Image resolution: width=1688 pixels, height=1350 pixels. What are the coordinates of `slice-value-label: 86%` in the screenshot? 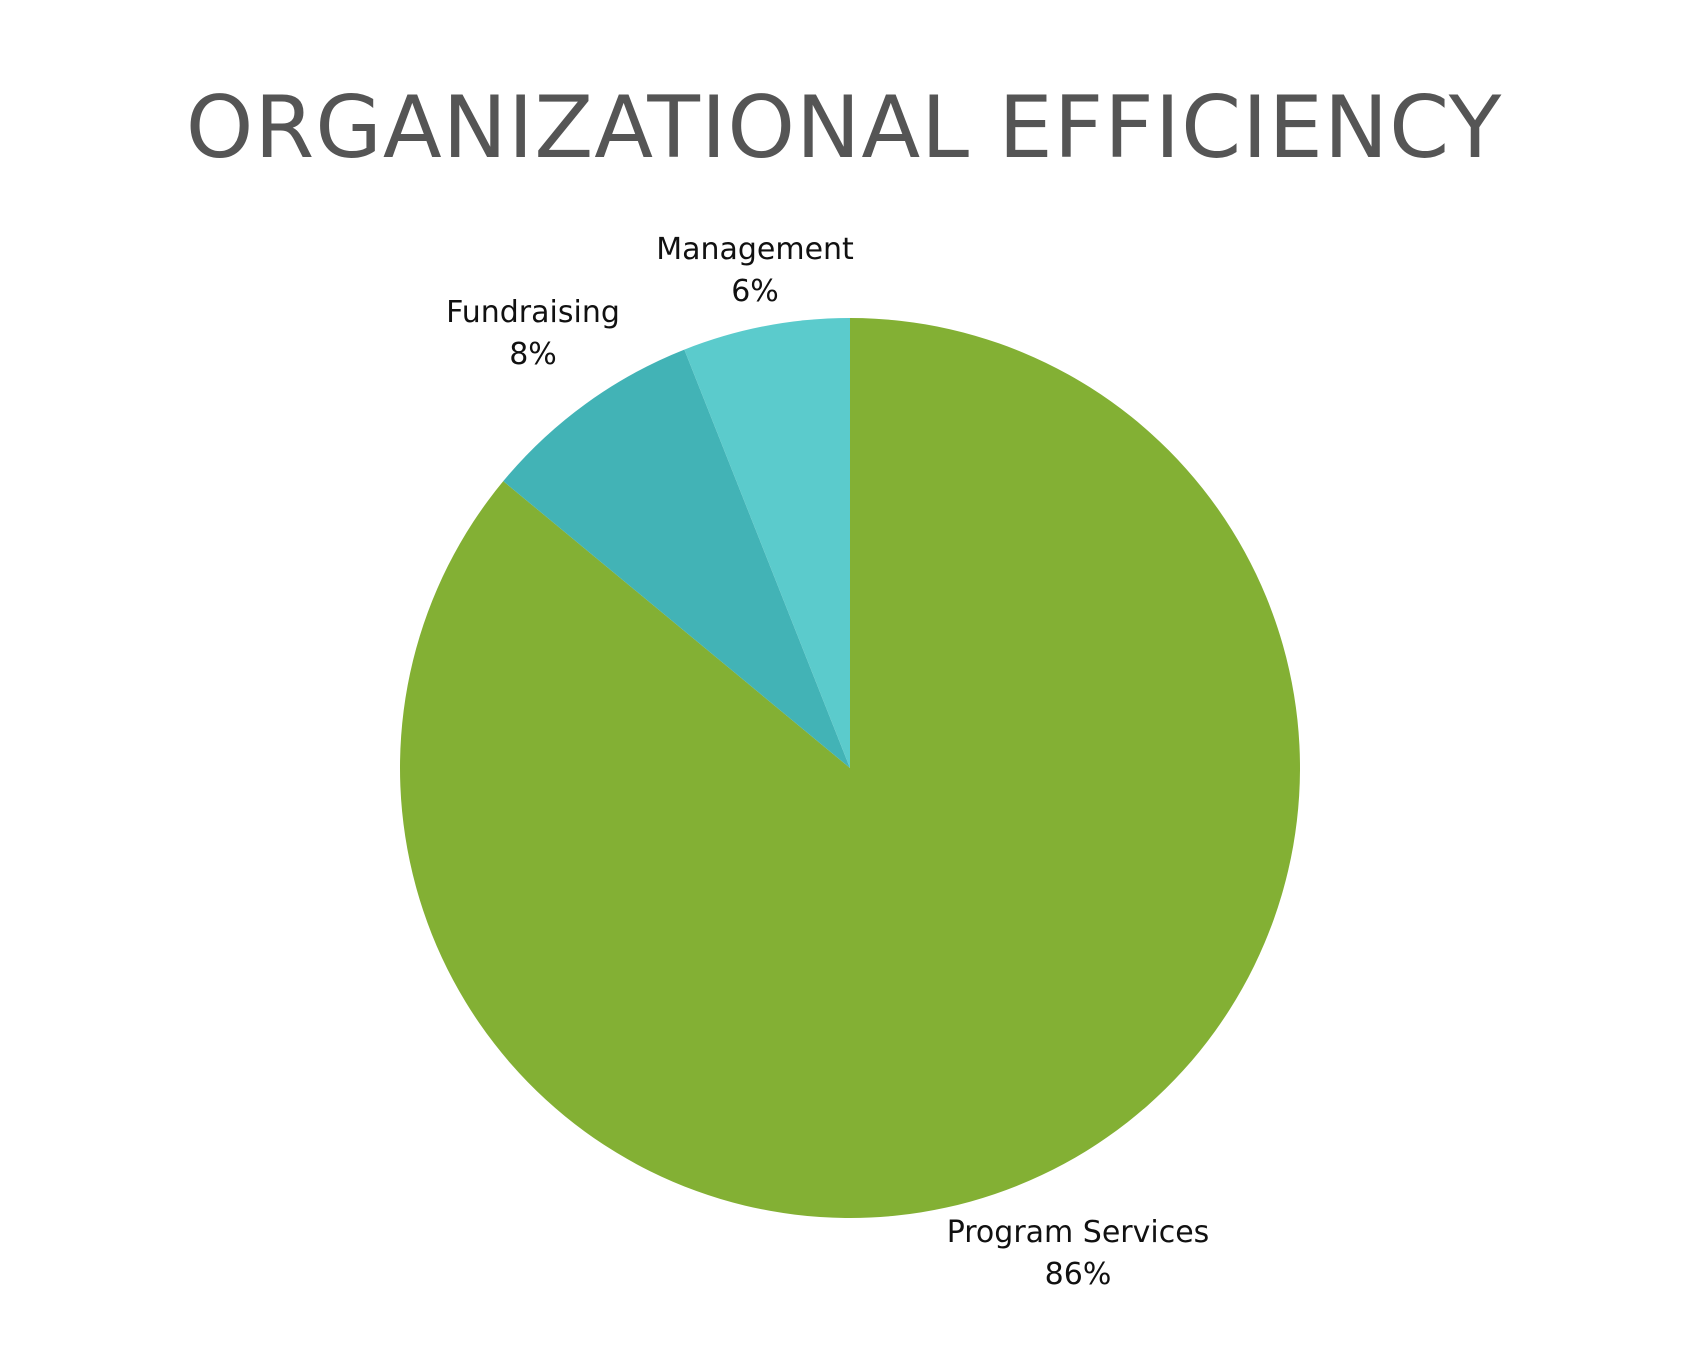 It's located at (1078, 1274).